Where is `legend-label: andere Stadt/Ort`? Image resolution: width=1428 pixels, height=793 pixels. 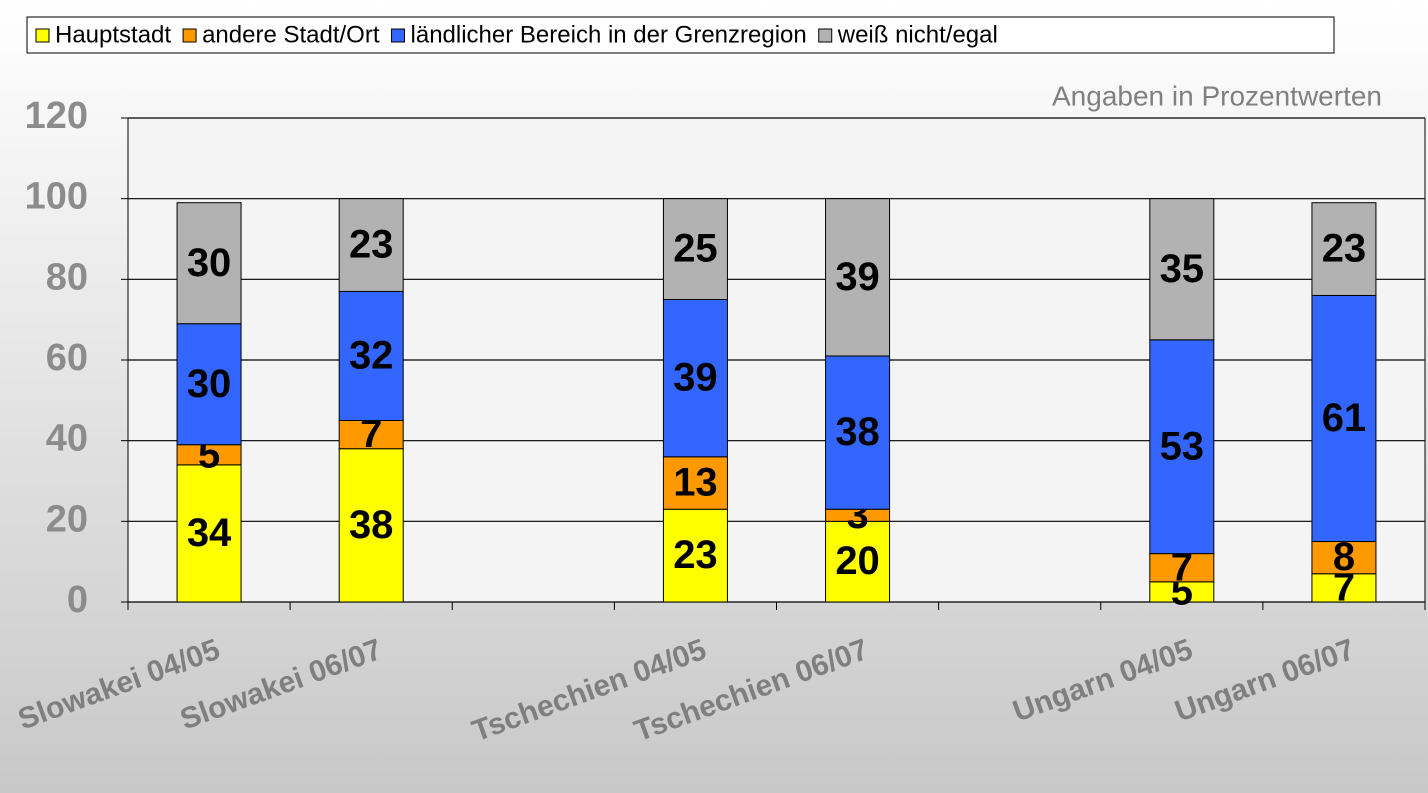 legend-label: andere Stadt/Ort is located at coordinates (291, 34).